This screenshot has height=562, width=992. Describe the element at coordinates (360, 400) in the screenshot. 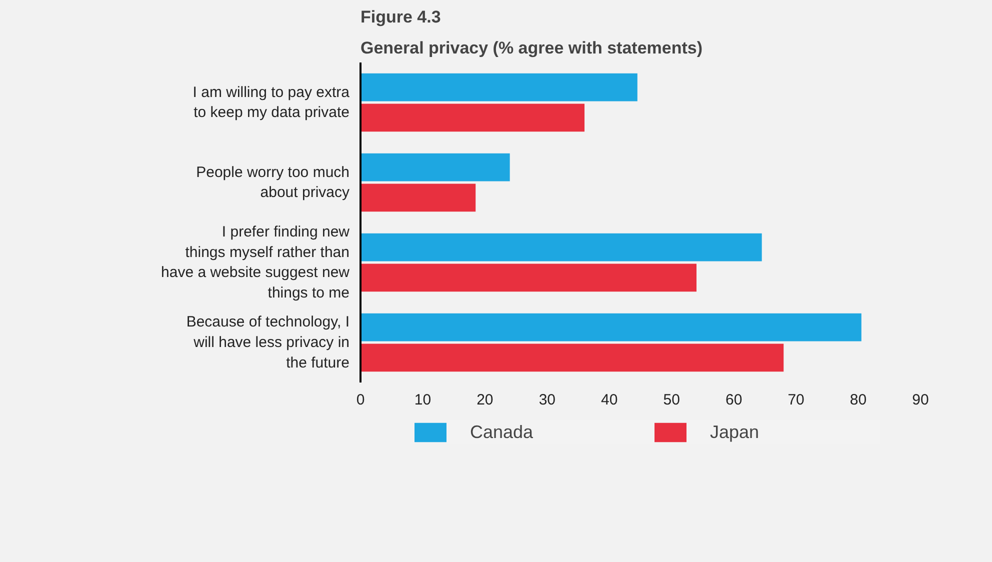

I see `x-tick-label: 0` at that location.